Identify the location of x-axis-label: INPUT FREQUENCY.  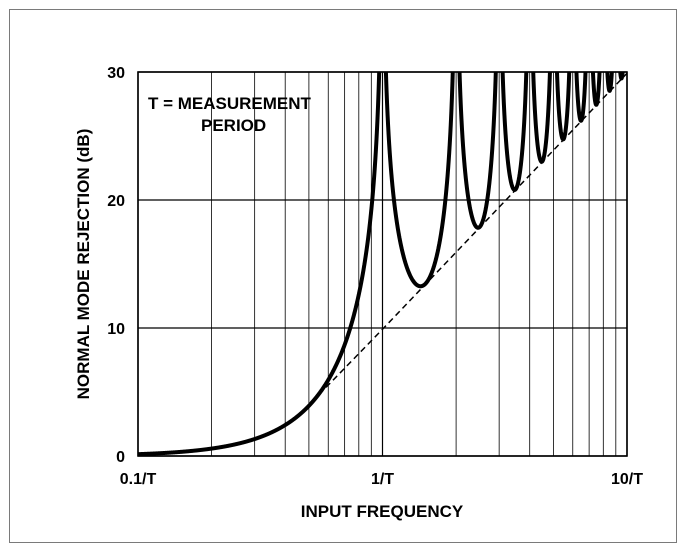
(382, 511).